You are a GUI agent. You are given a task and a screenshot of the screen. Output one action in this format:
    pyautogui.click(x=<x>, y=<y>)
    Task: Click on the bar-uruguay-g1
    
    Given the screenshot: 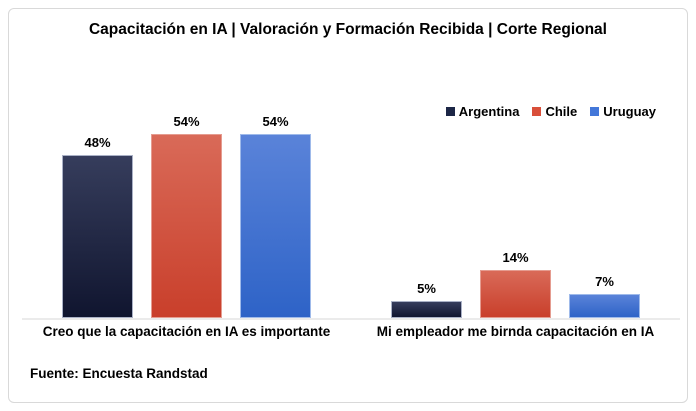 What is the action you would take?
    pyautogui.click(x=275, y=226)
    